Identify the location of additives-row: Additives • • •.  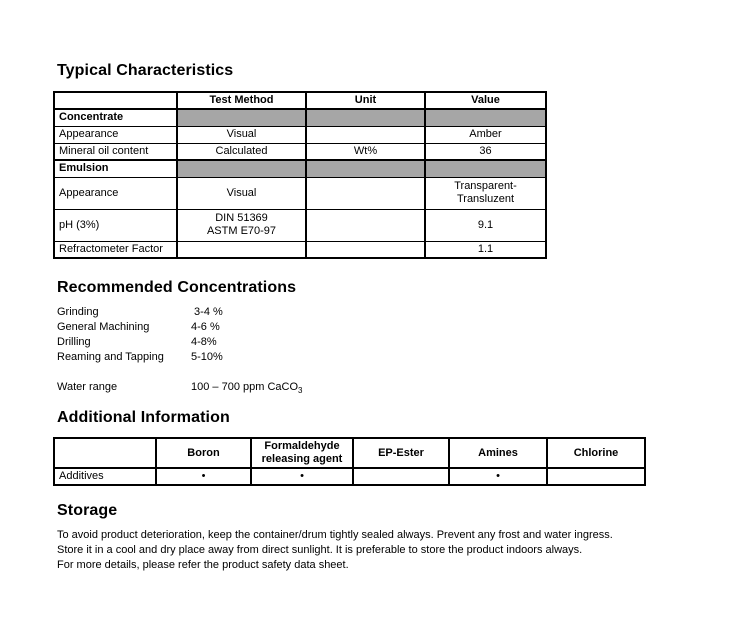
(349, 476).